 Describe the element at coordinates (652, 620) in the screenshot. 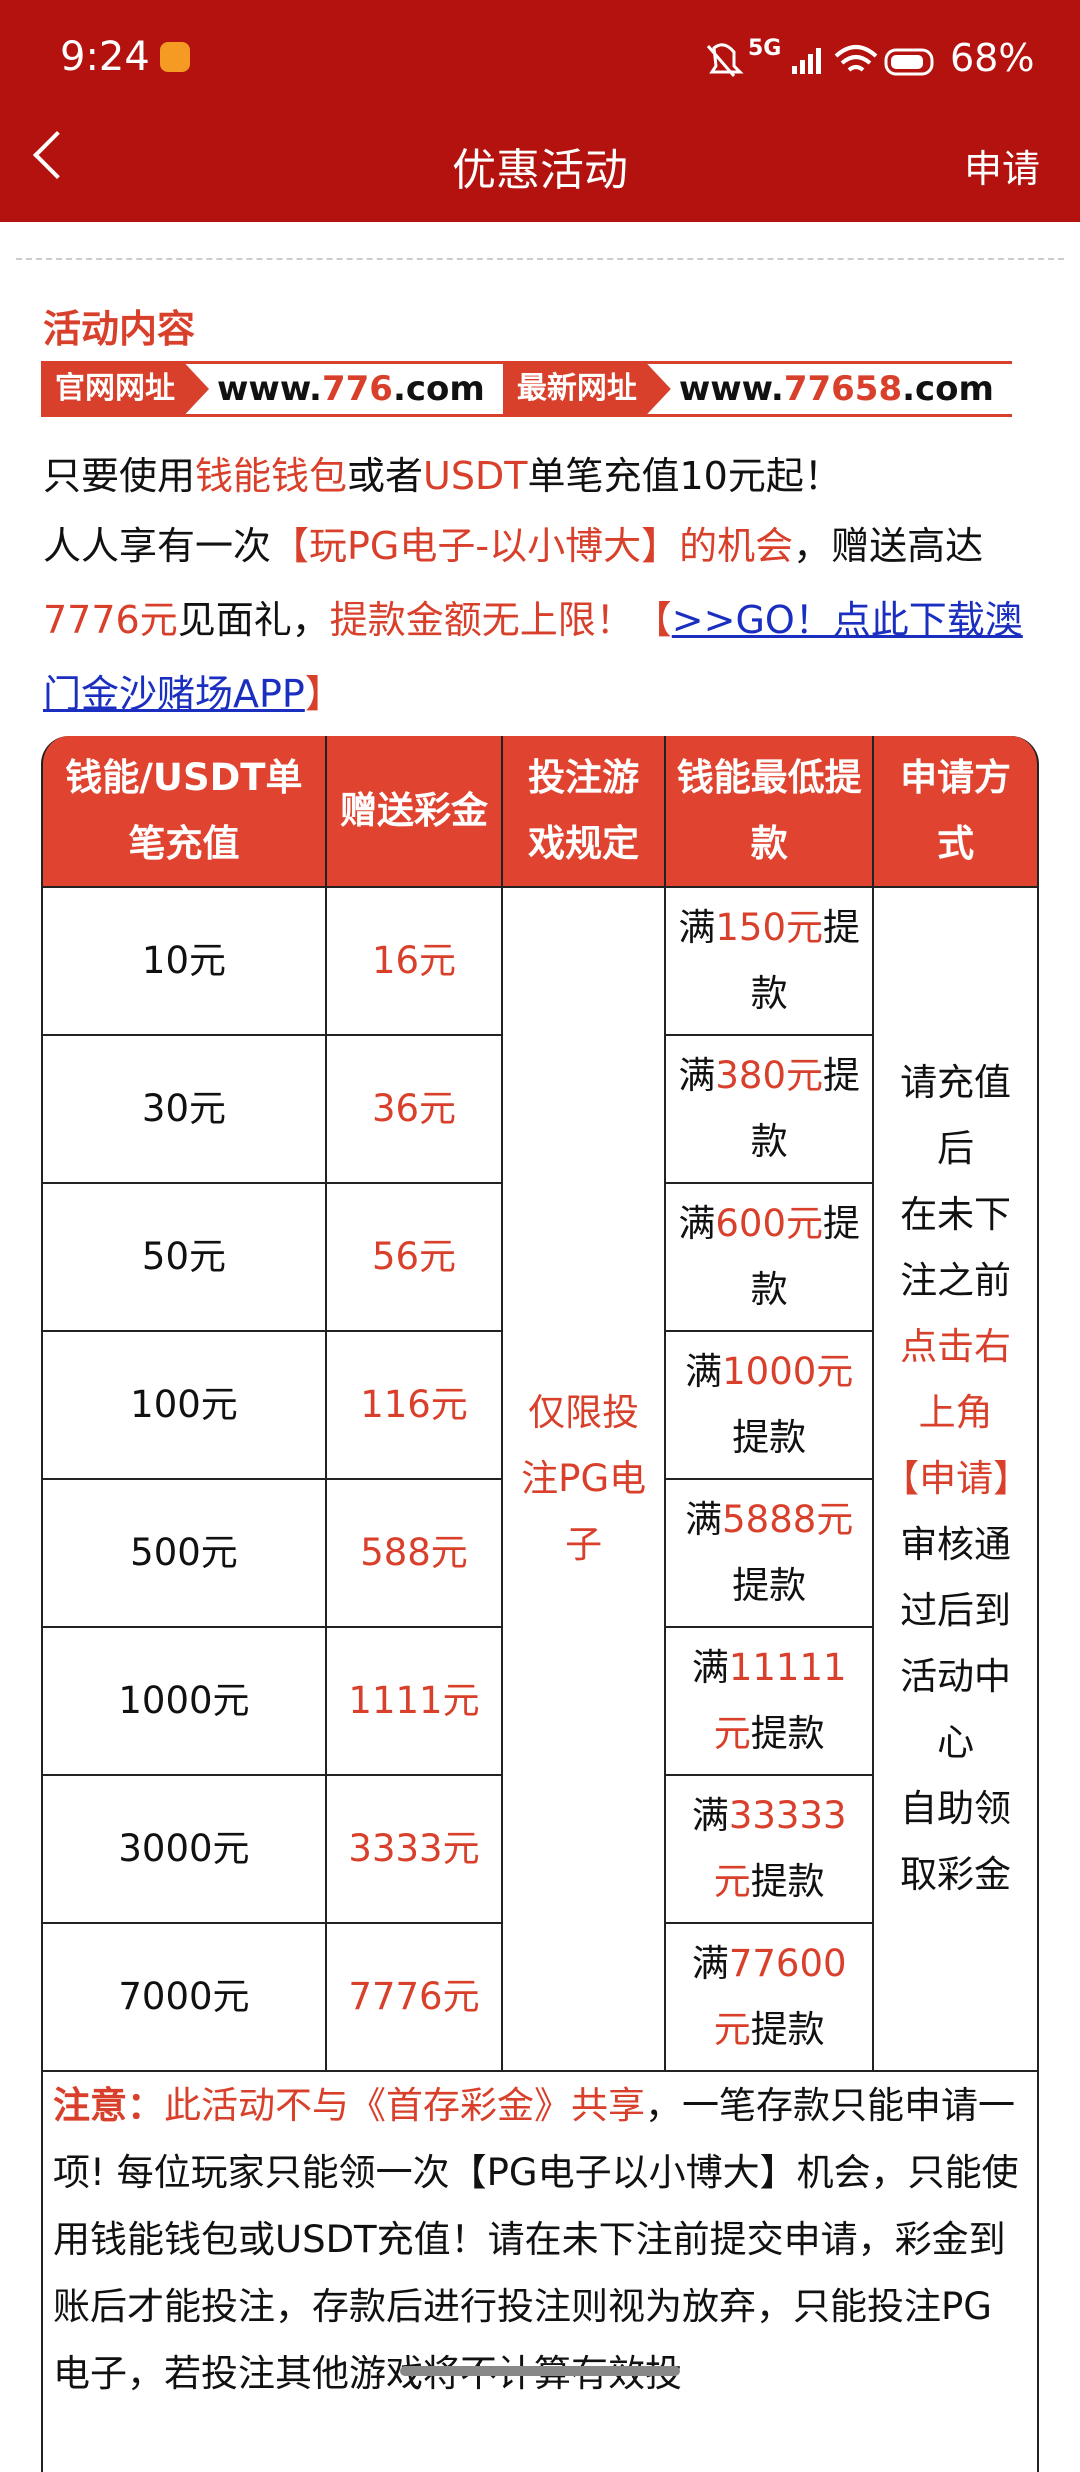

I see `text-segment: 【` at that location.